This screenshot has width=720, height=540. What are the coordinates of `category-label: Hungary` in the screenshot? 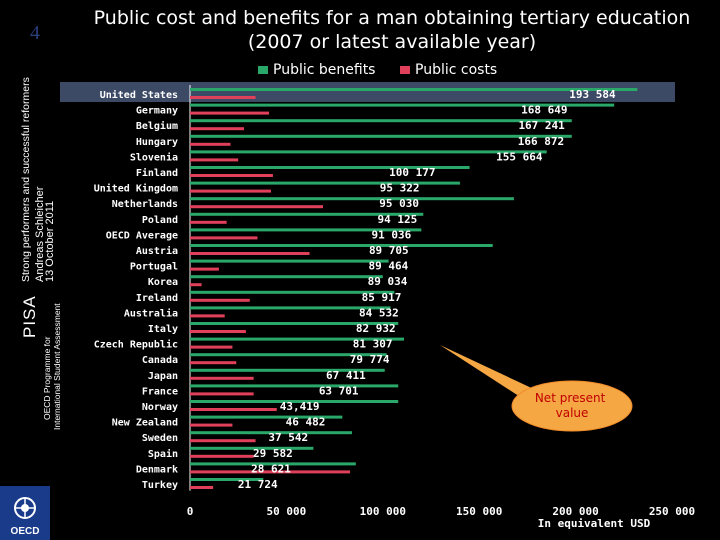 It's located at (157, 142).